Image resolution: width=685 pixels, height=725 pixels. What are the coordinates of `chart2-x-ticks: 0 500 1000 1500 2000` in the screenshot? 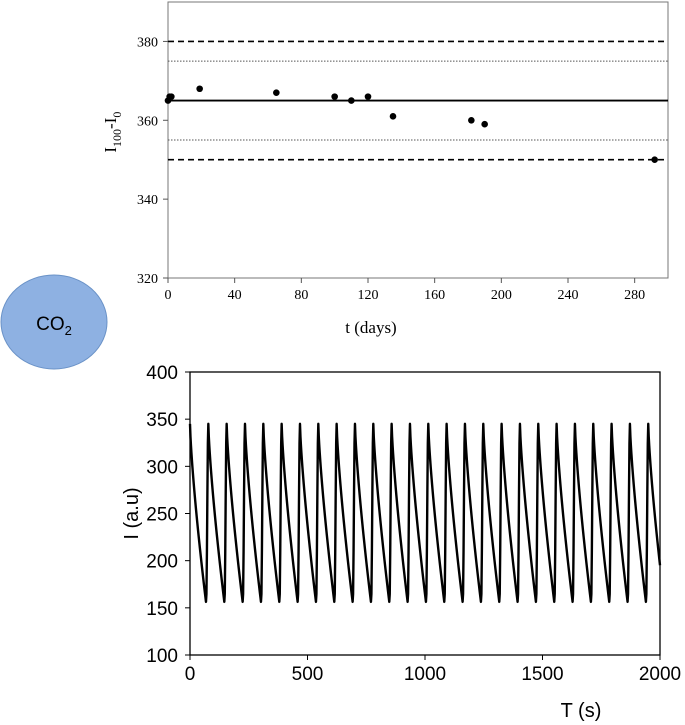 It's located at (433, 670).